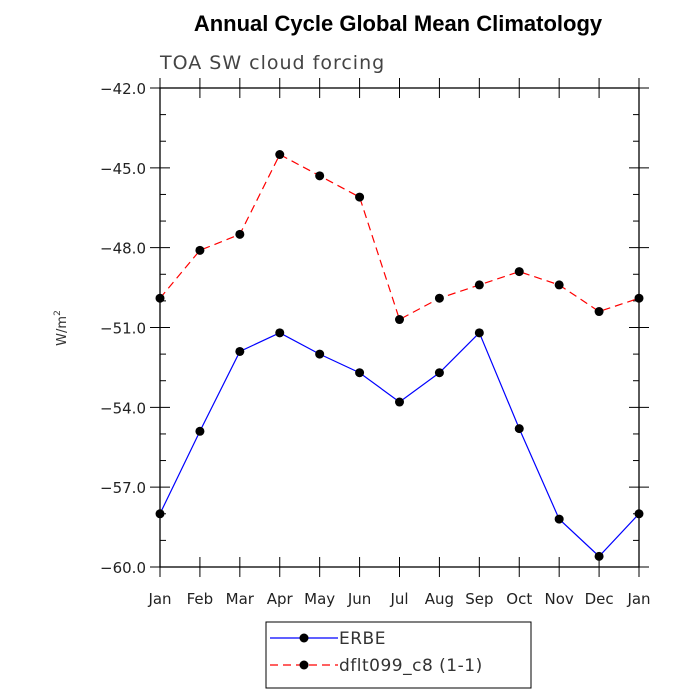 The image size is (700, 700). What do you see at coordinates (359, 599) in the screenshot?
I see `x-tick-label: Jun` at bounding box center [359, 599].